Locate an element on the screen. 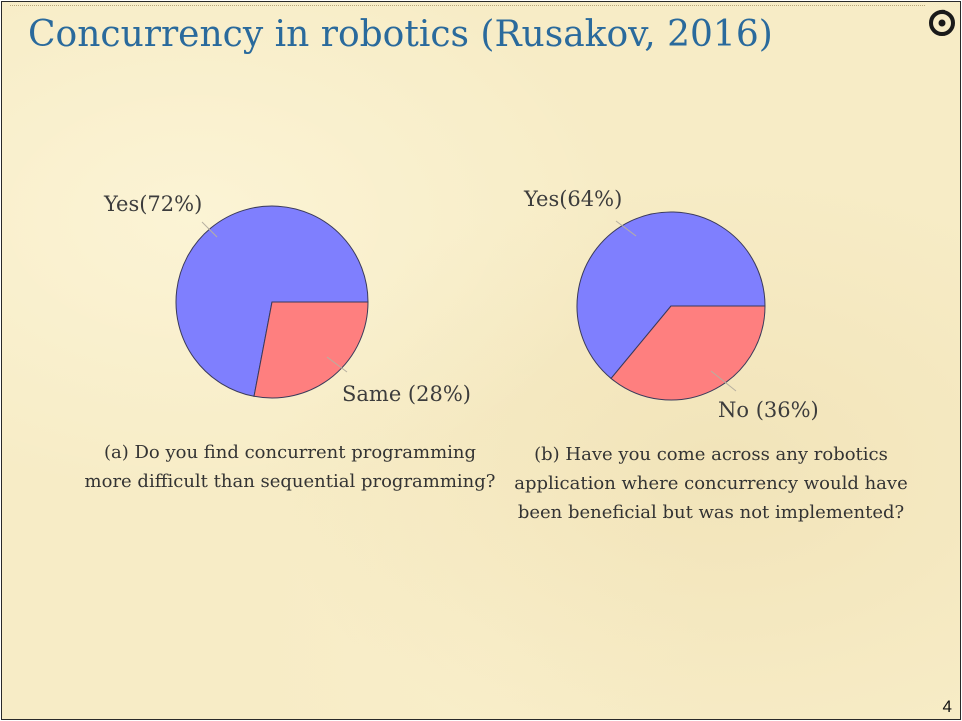 This screenshot has height=721, width=962. pie-b-label-no: No (36%) is located at coordinates (768, 410).